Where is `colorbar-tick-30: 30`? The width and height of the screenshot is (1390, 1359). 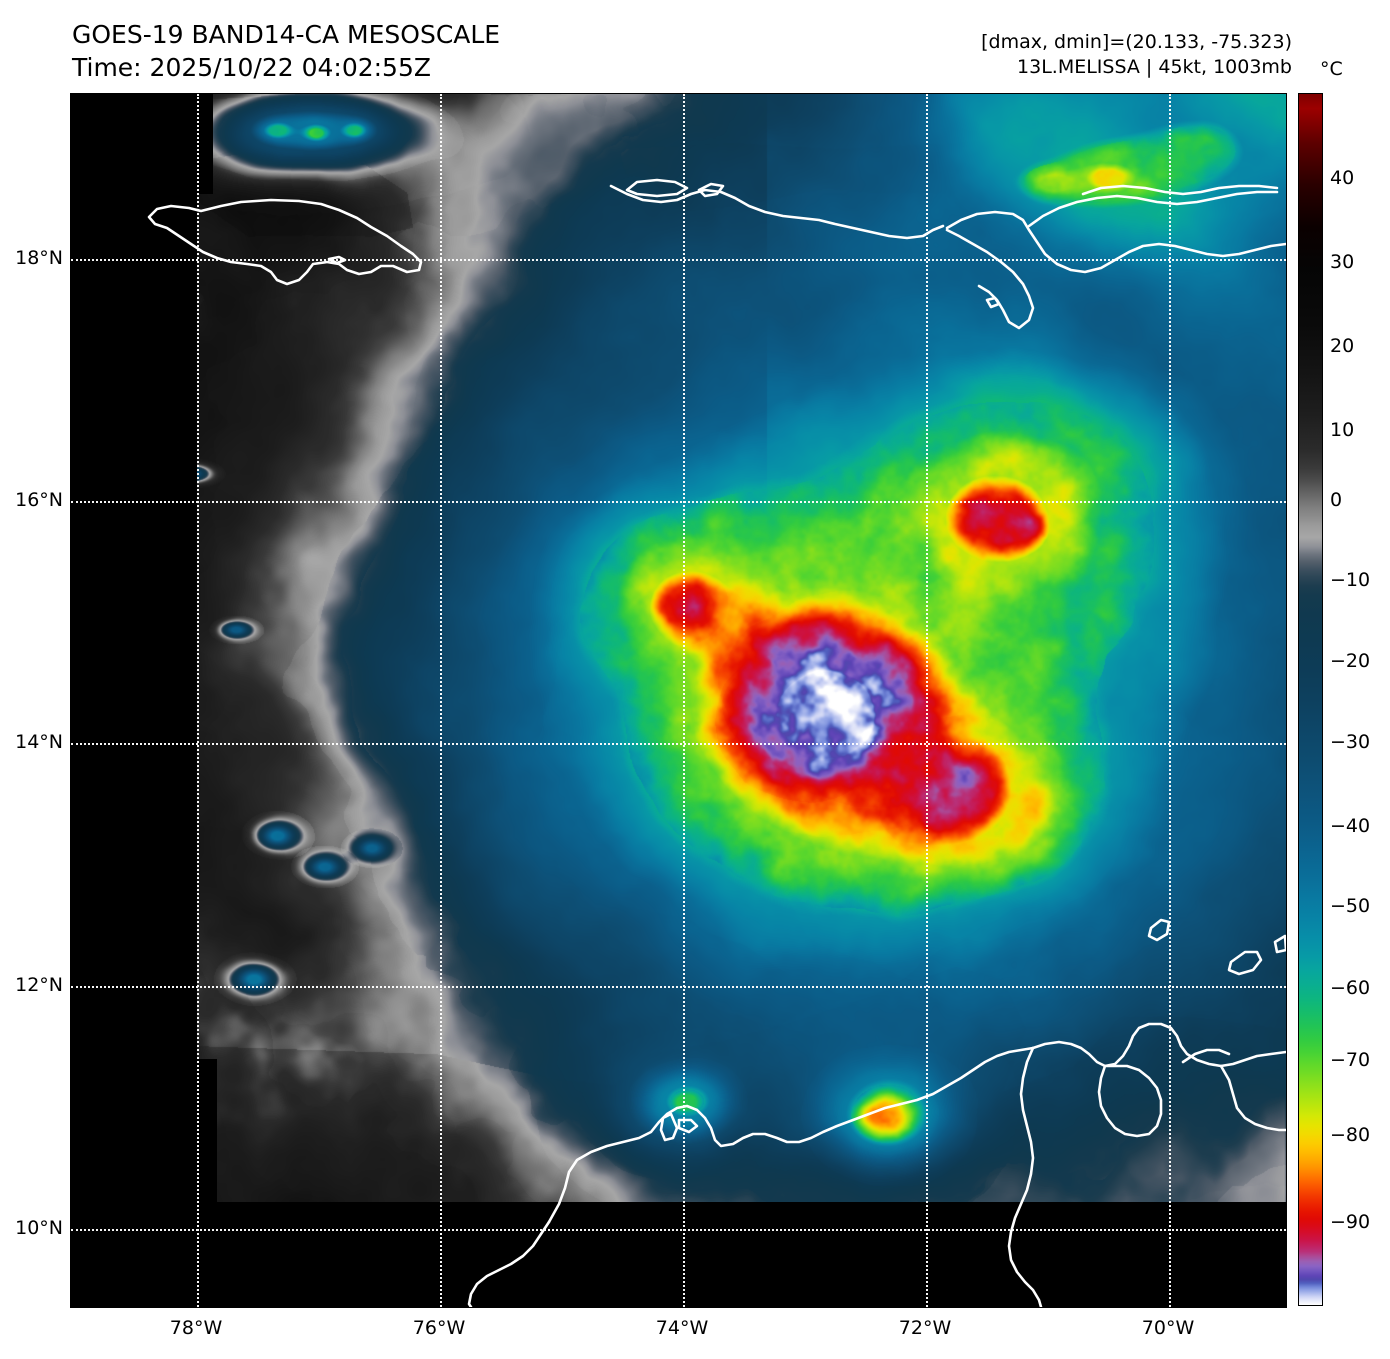 colorbar-tick-30: 30 is located at coordinates (1342, 262).